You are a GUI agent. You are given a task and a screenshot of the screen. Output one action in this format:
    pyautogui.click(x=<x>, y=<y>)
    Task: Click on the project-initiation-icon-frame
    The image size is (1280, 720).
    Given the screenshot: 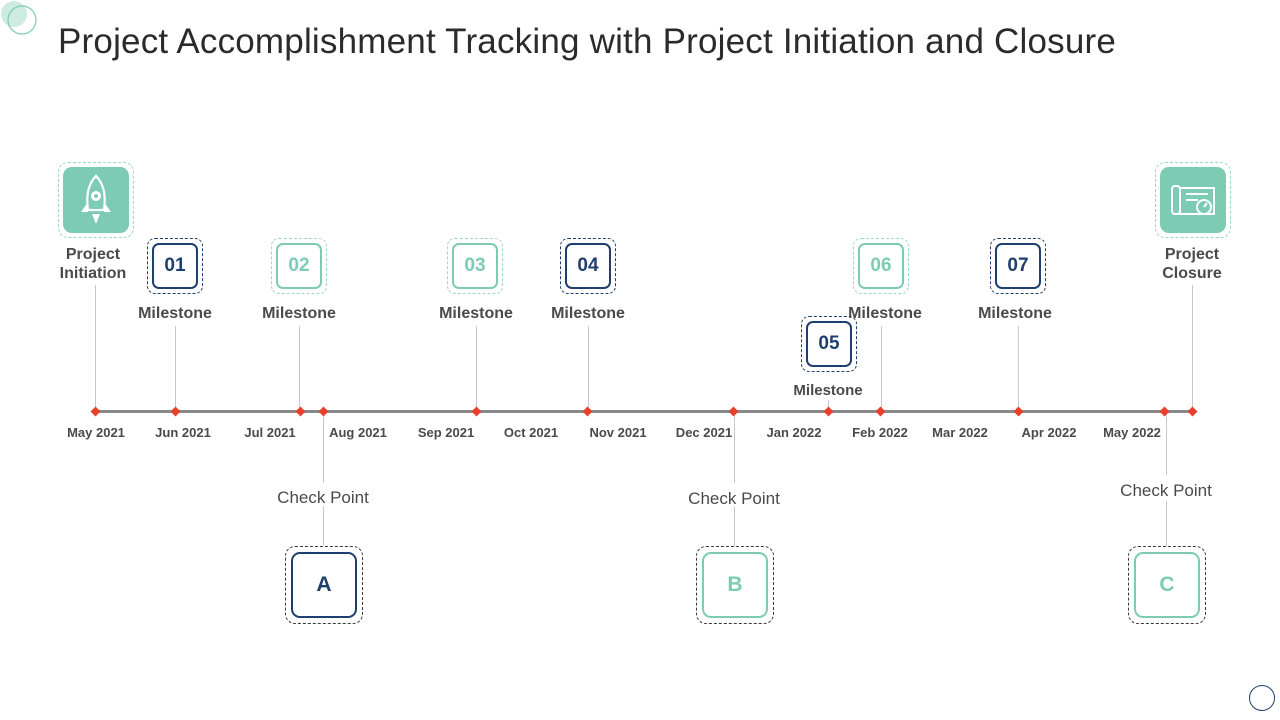 What is the action you would take?
    pyautogui.click(x=96, y=200)
    